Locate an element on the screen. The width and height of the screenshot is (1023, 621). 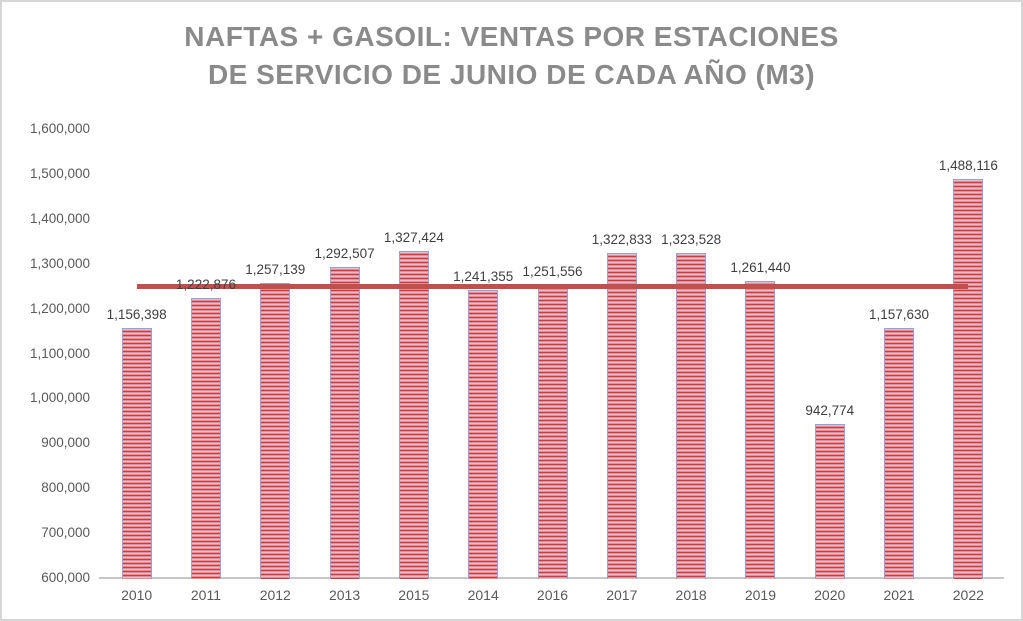
x-axis-tick-label: 2011 is located at coordinates (205, 595).